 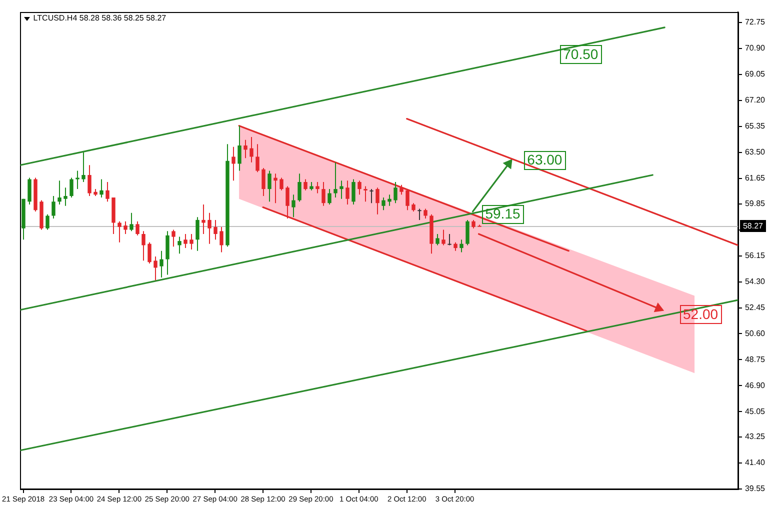 What do you see at coordinates (544, 159) in the screenshot?
I see `annotation: 63.00` at bounding box center [544, 159].